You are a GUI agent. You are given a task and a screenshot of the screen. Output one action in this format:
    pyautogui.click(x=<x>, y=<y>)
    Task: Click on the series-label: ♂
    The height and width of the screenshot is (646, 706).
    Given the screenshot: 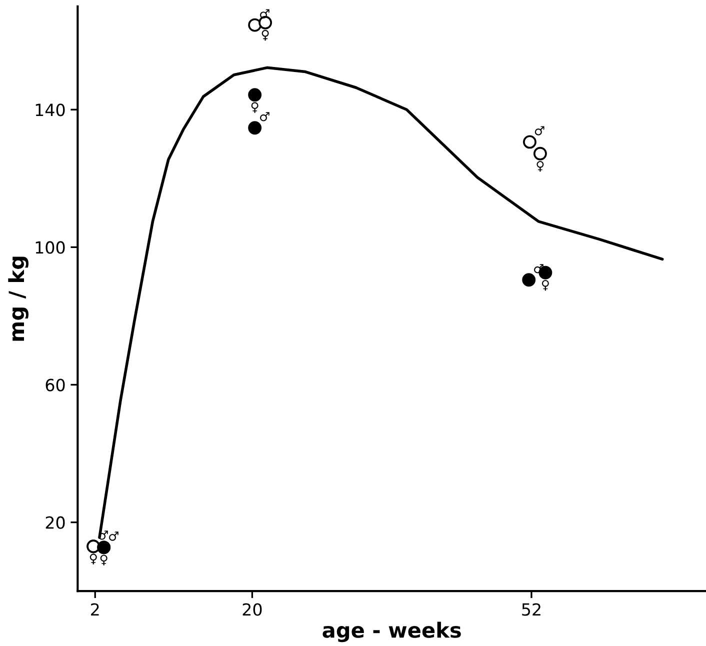 What is the action you would take?
    pyautogui.click(x=113, y=536)
    